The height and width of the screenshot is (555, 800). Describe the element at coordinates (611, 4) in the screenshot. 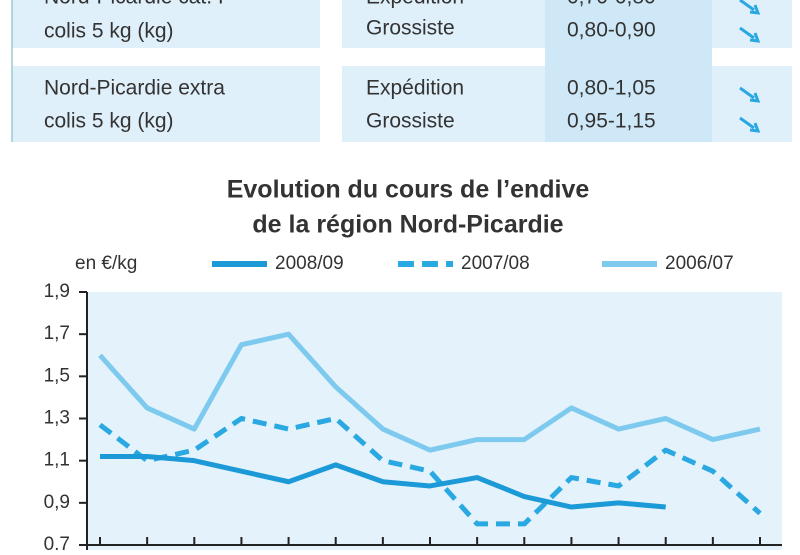

I see `price: 0,70-0,80` at that location.